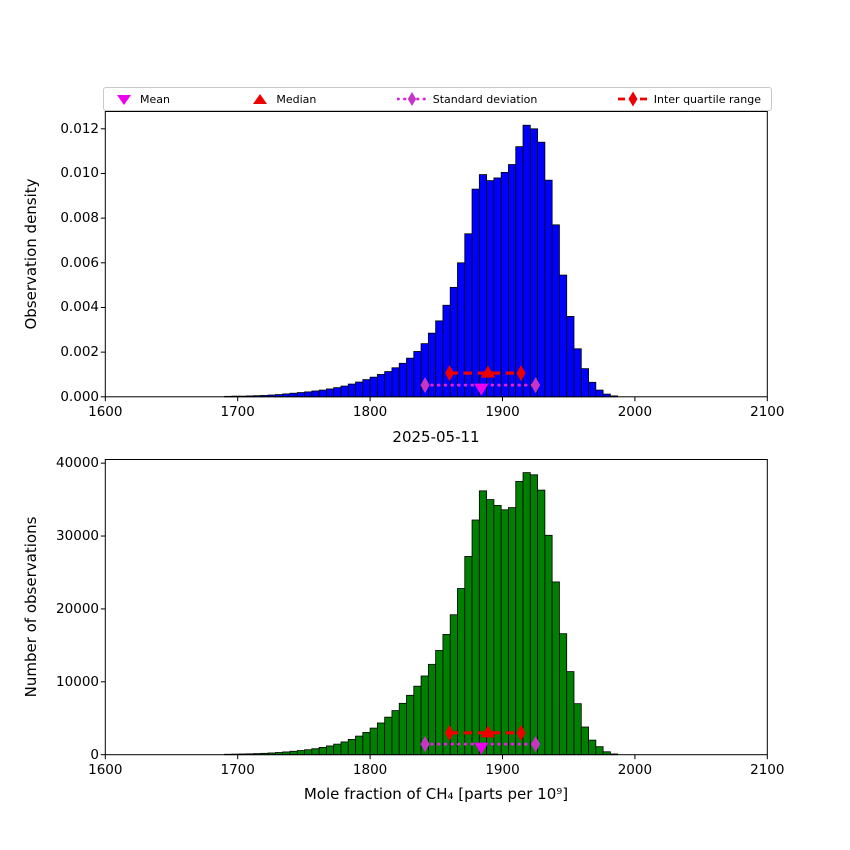 Image resolution: width=850 pixels, height=850 pixels. What do you see at coordinates (79, 262) in the screenshot?
I see `top-y-tick-label: 0.006` at bounding box center [79, 262].